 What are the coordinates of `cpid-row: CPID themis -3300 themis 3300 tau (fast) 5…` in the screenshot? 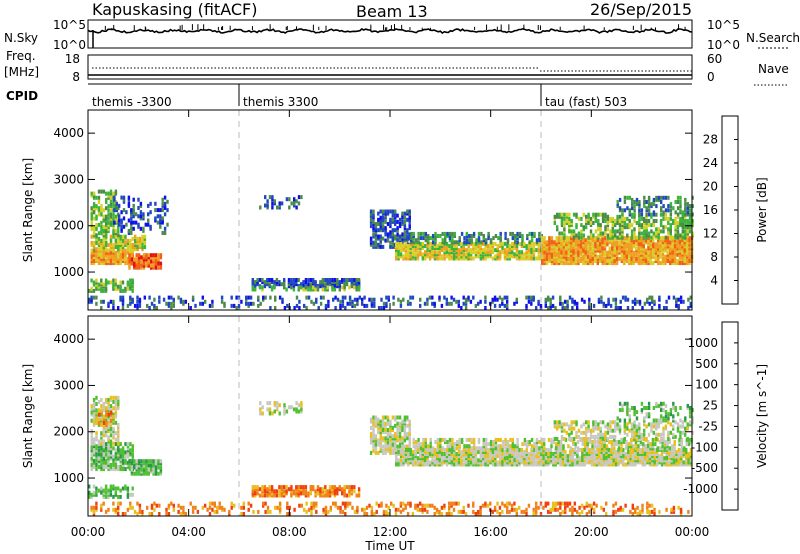 It's located at (349, 96).